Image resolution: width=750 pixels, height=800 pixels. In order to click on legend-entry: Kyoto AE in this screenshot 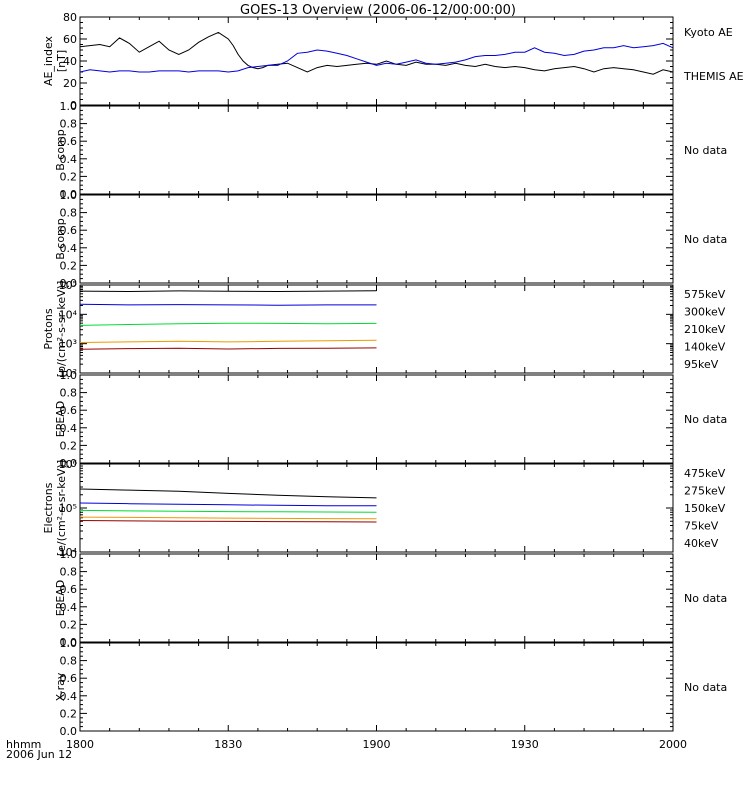, I will do `click(708, 32)`.